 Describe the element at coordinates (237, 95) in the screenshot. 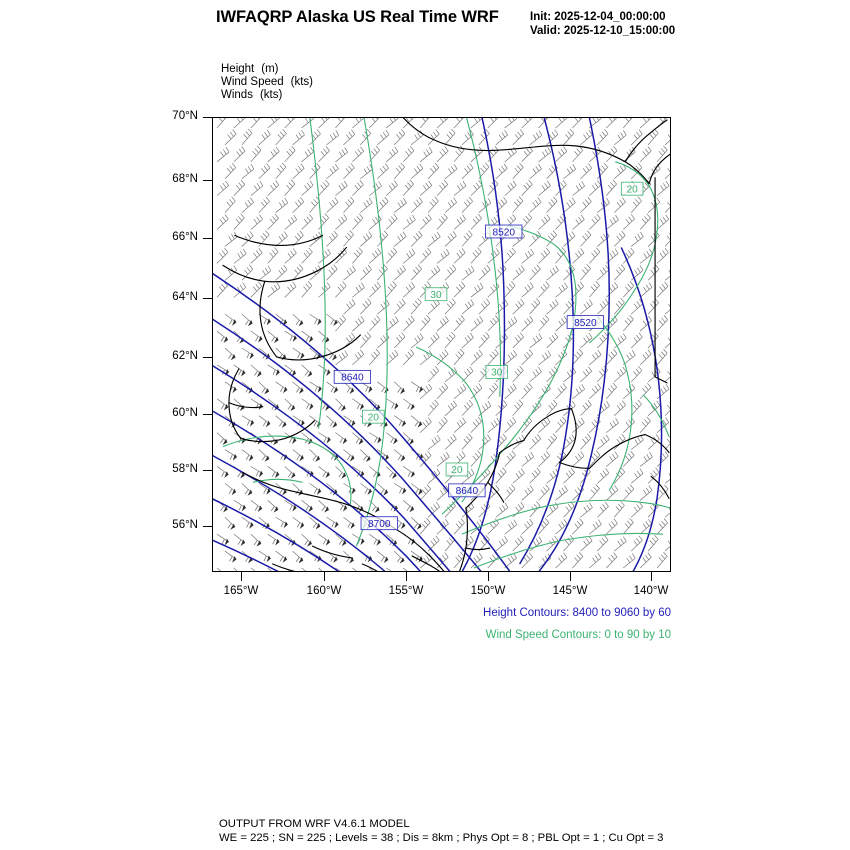

I see `field-legend-name: Winds` at that location.